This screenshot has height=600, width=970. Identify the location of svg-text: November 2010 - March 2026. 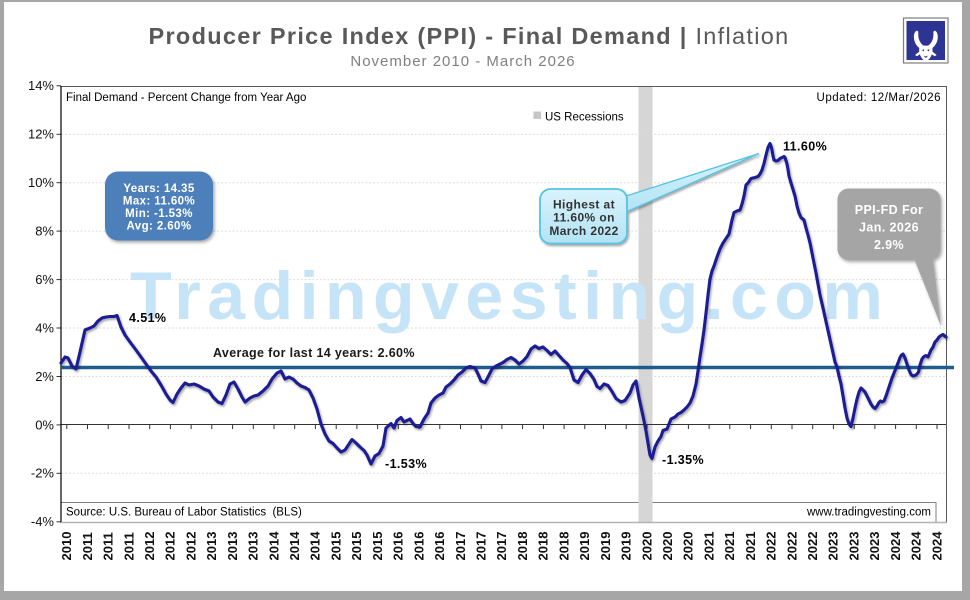
(462, 61).